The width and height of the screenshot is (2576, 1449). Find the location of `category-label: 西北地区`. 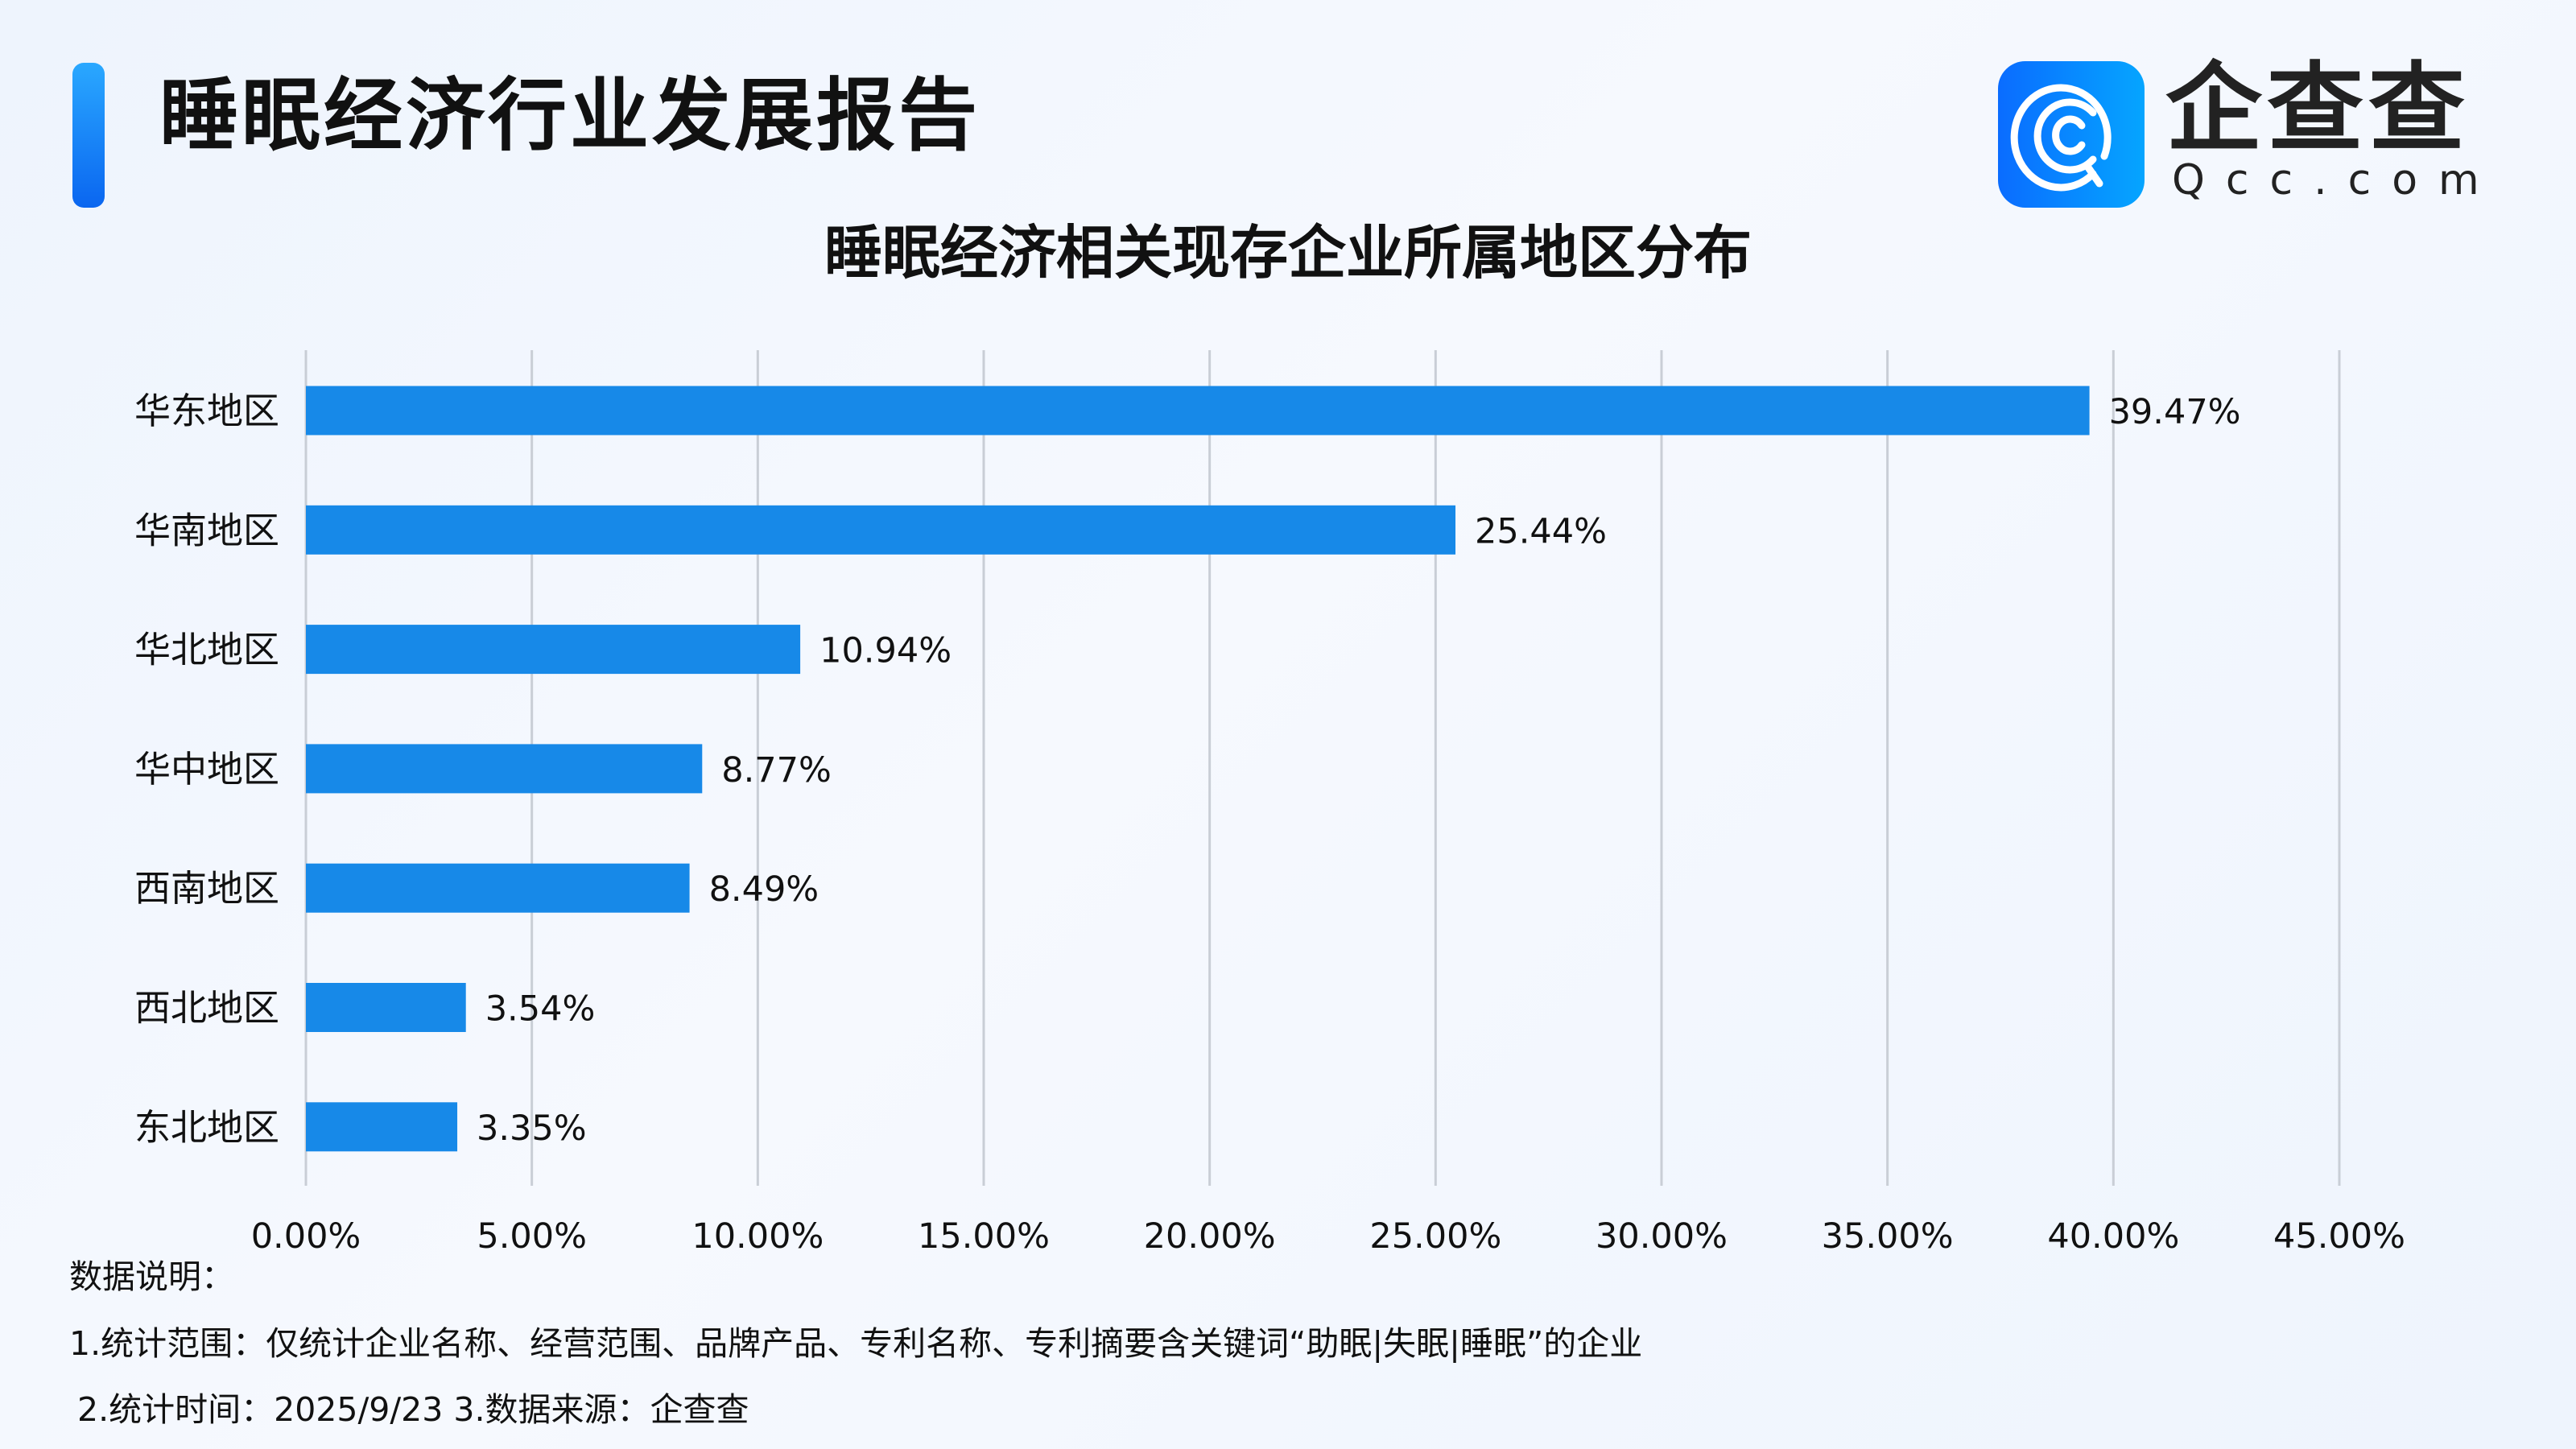

category-label: 西北地区 is located at coordinates (206, 1008).